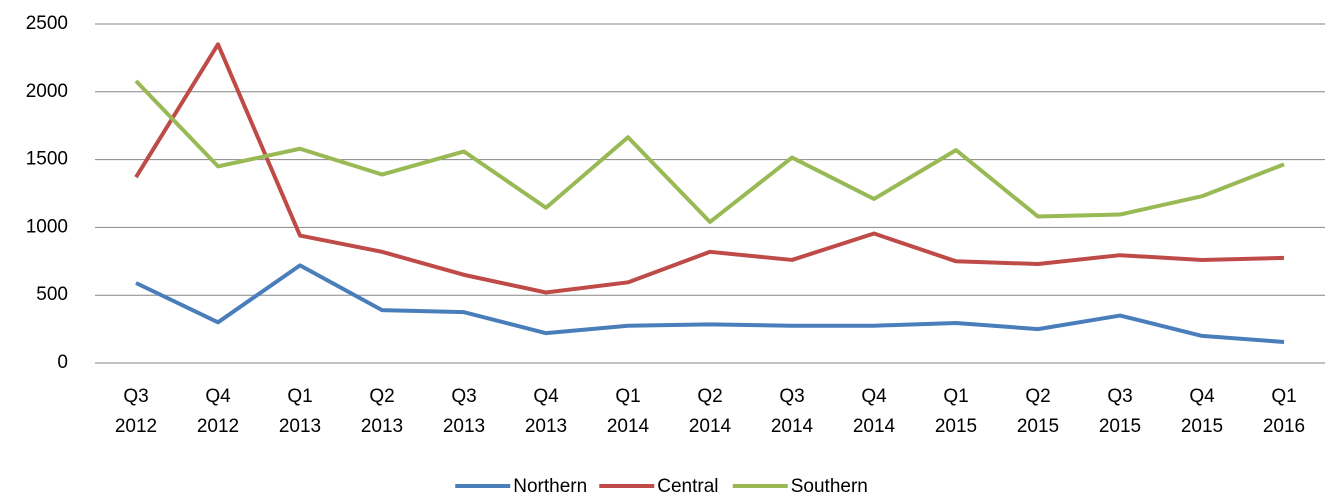 This screenshot has height=497, width=1332. Describe the element at coordinates (136, 411) in the screenshot. I see `x-tick-label: Q3 2012` at that location.